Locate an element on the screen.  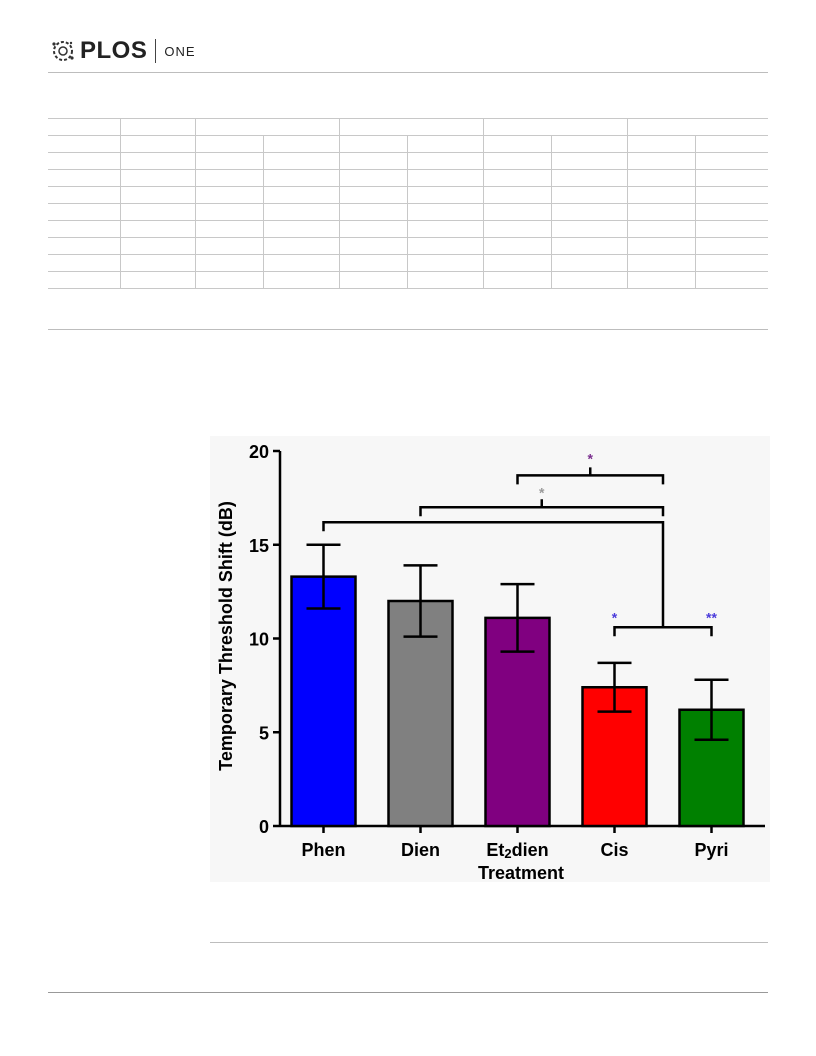
x-tick-label: Dien is located at coordinates (420, 850).